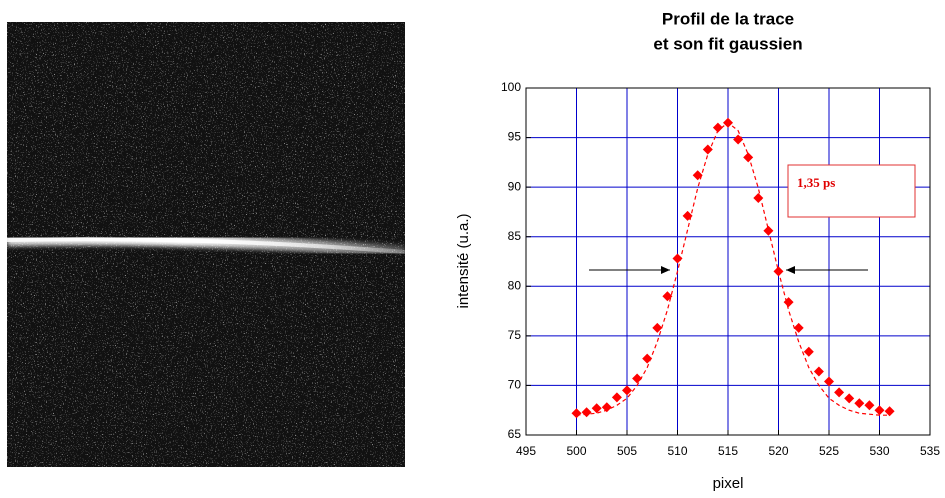 Image resolution: width=945 pixels, height=498 pixels. I want to click on y-tick-label: 85, so click(515, 236).